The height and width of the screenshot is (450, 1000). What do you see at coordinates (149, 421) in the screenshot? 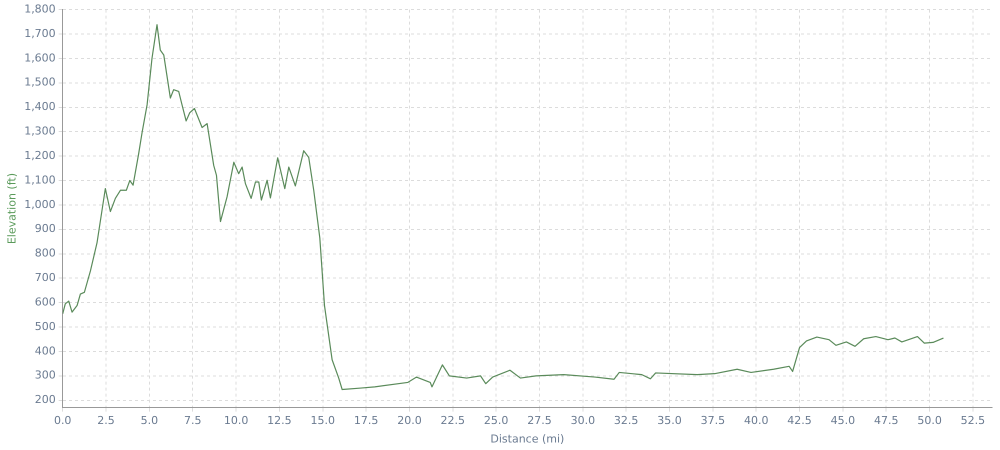
I see `x-tick-label: 5.0` at bounding box center [149, 421].